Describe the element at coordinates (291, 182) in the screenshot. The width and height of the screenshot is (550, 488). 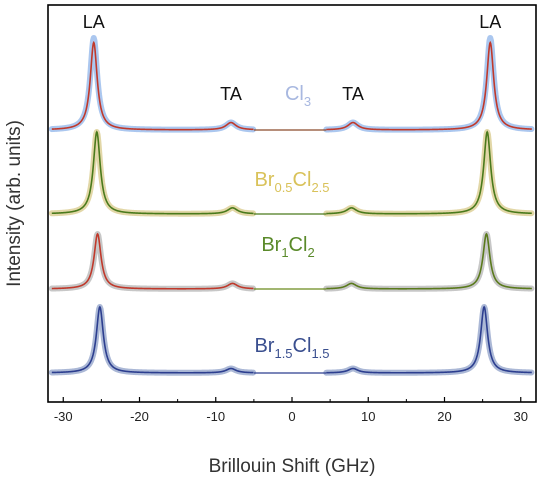
I see `series-label: Br0.5Cl2.5` at that location.